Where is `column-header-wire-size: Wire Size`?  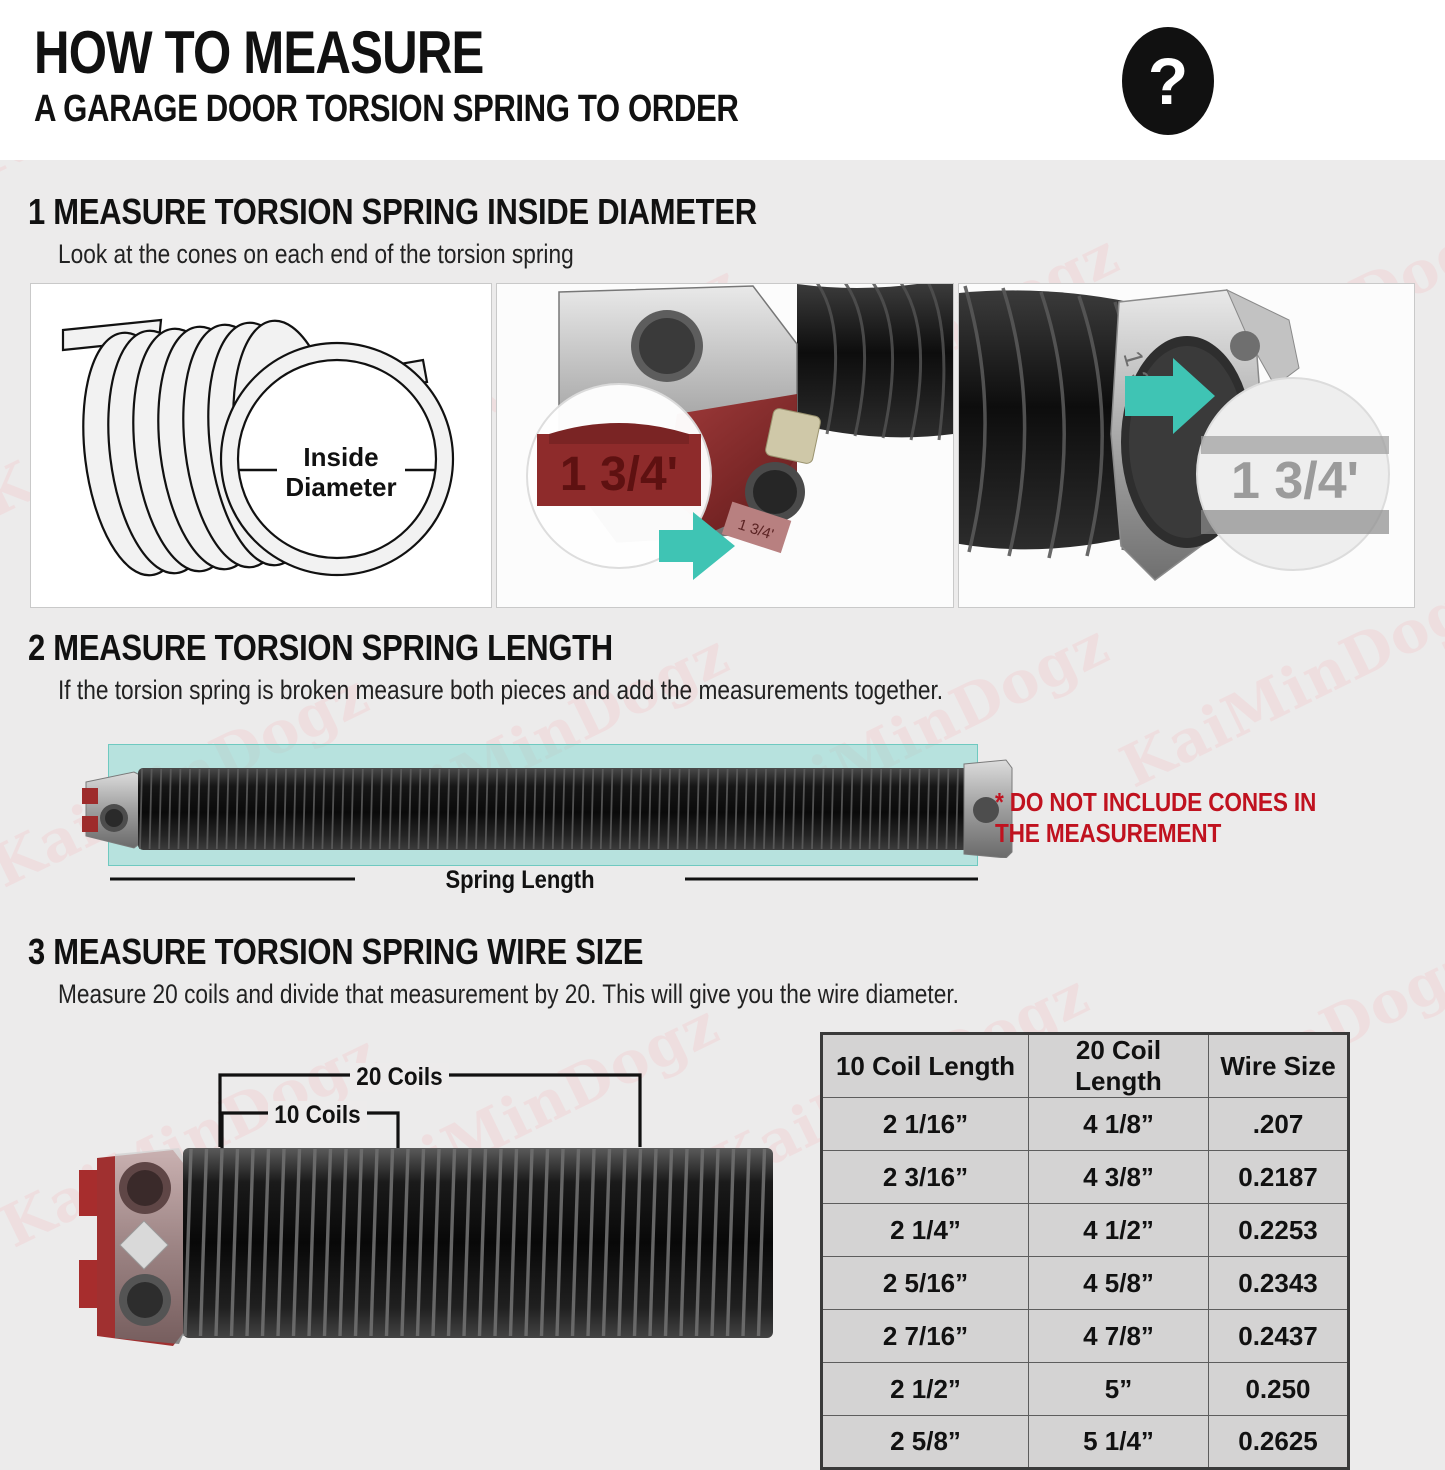 column-header-wire-size: Wire Size is located at coordinates (1278, 1065).